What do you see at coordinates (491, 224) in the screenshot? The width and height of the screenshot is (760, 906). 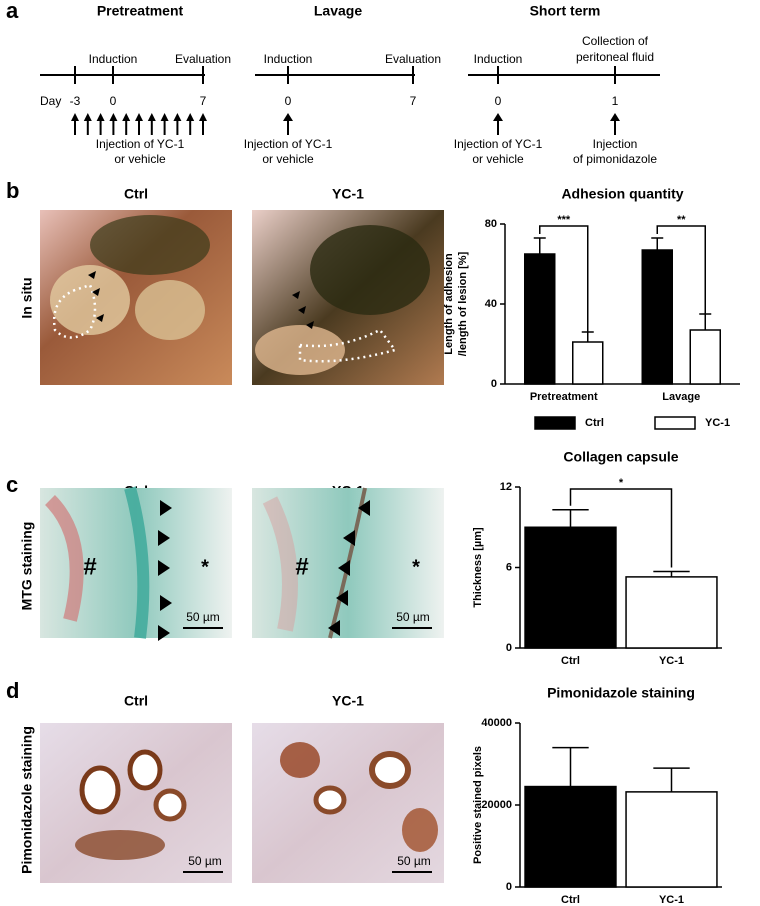 I see `y-tick-label: 80` at bounding box center [491, 224].